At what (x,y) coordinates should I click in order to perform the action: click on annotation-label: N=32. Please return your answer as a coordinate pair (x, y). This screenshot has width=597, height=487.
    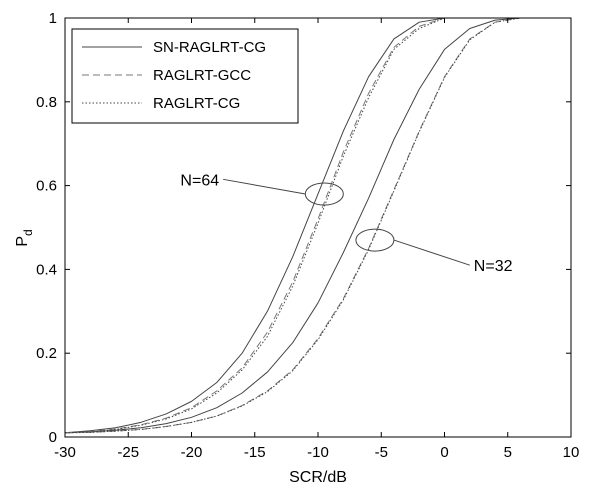
    Looking at the image, I should click on (493, 266).